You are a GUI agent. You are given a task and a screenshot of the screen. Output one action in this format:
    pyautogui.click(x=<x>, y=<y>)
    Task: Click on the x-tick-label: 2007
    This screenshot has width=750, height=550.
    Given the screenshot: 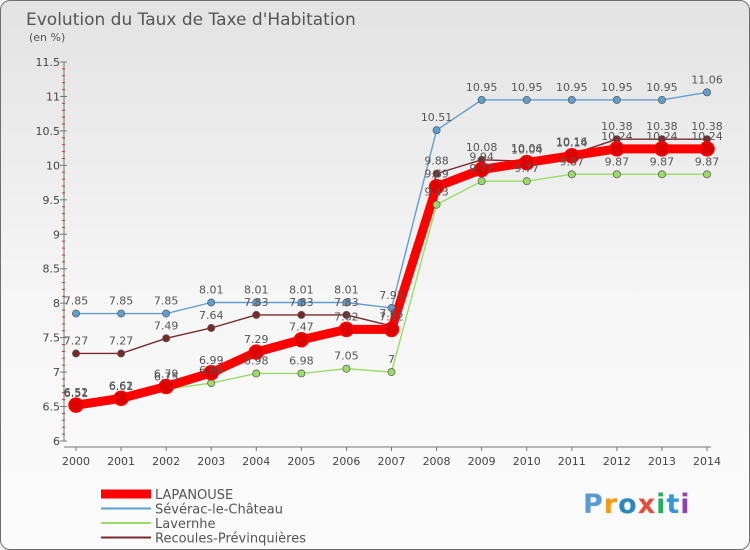 What is the action you would take?
    pyautogui.click(x=392, y=461)
    